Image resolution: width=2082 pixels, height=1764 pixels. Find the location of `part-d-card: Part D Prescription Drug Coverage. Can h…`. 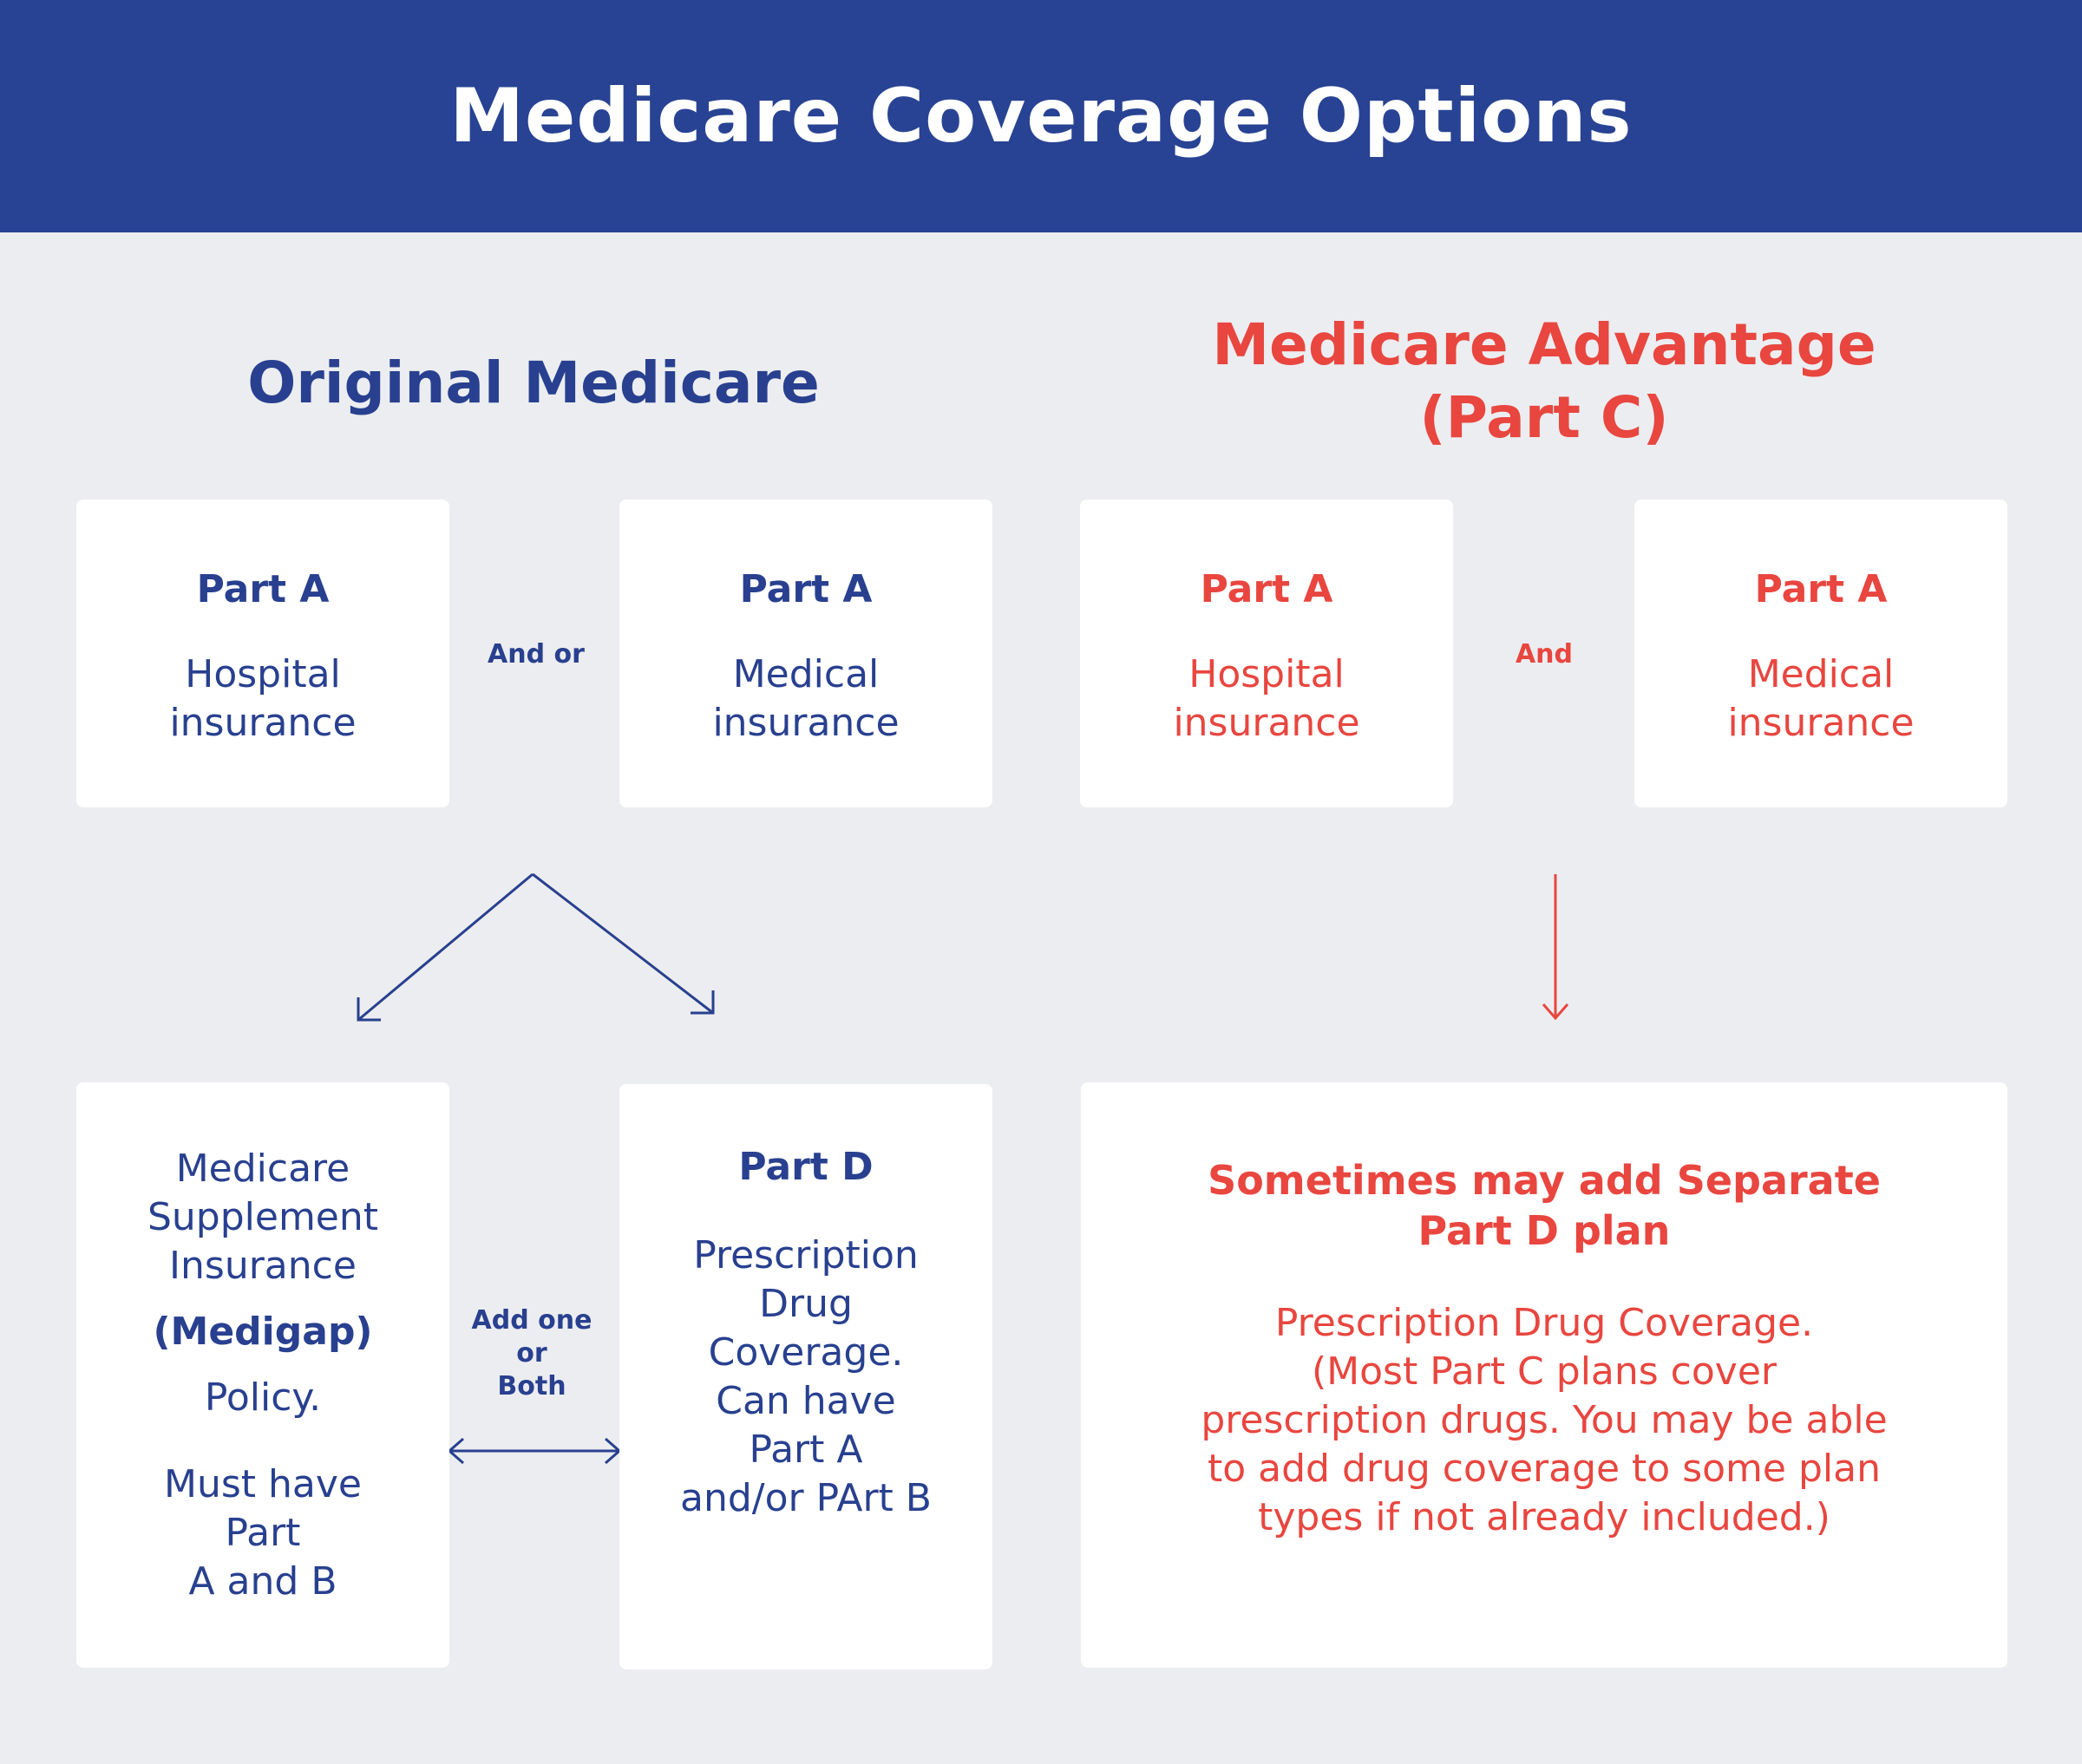

part-d-card: Part D Prescription Drug Coverage. Can h… is located at coordinates (805, 1376).